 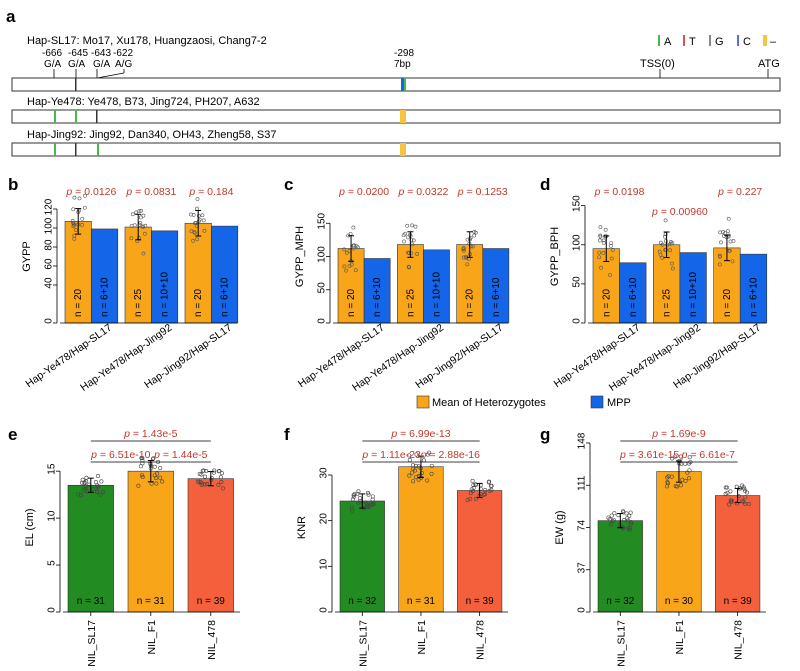 What do you see at coordinates (324, 473) in the screenshot?
I see `y-tick-label: 30` at bounding box center [324, 473].